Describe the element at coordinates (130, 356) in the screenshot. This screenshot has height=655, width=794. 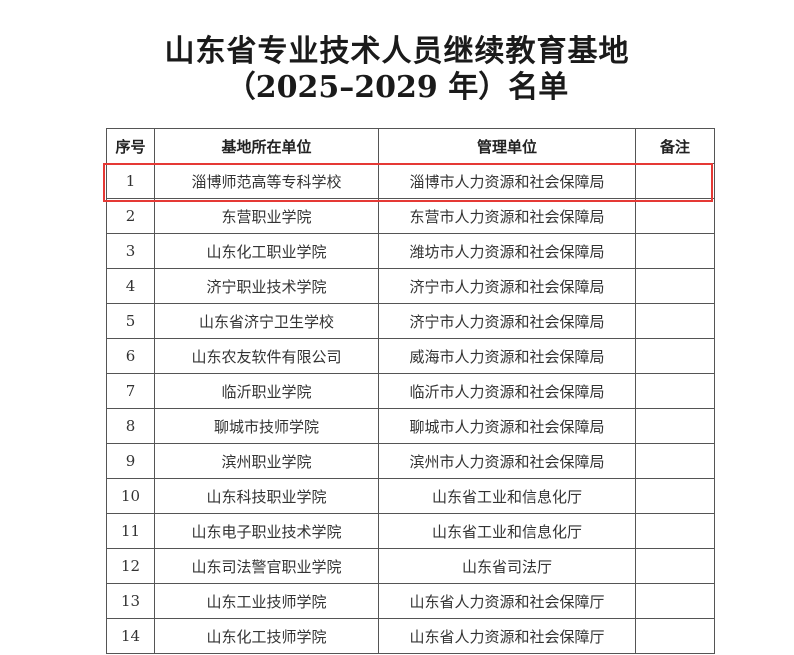
I see `cell-no: 6` at that location.